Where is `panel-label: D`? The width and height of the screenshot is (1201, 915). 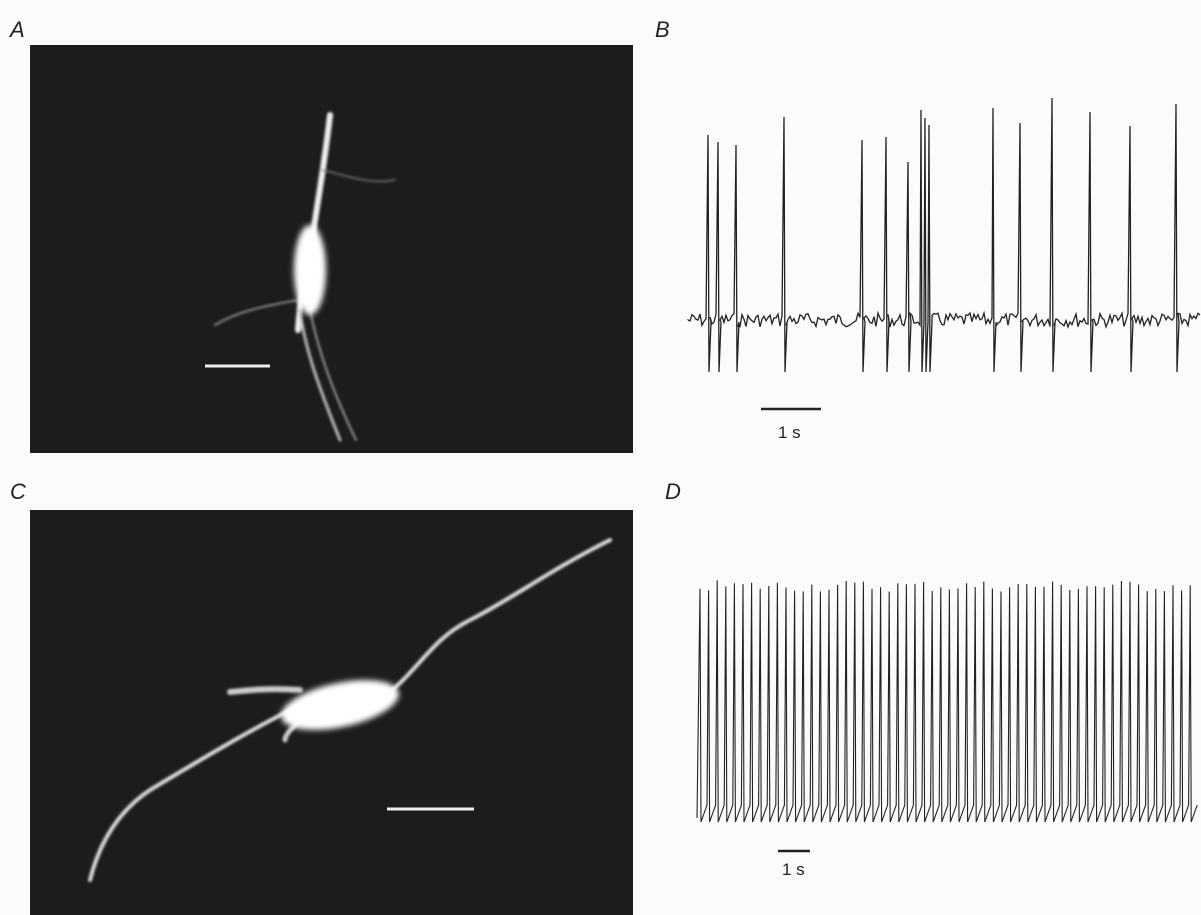
panel-label: D is located at coordinates (673, 491).